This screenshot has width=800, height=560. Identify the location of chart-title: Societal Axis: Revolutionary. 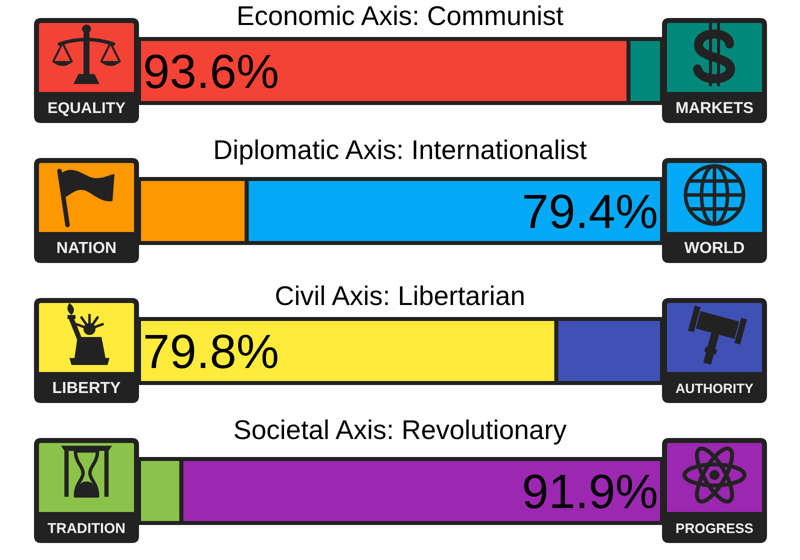
(400, 430).